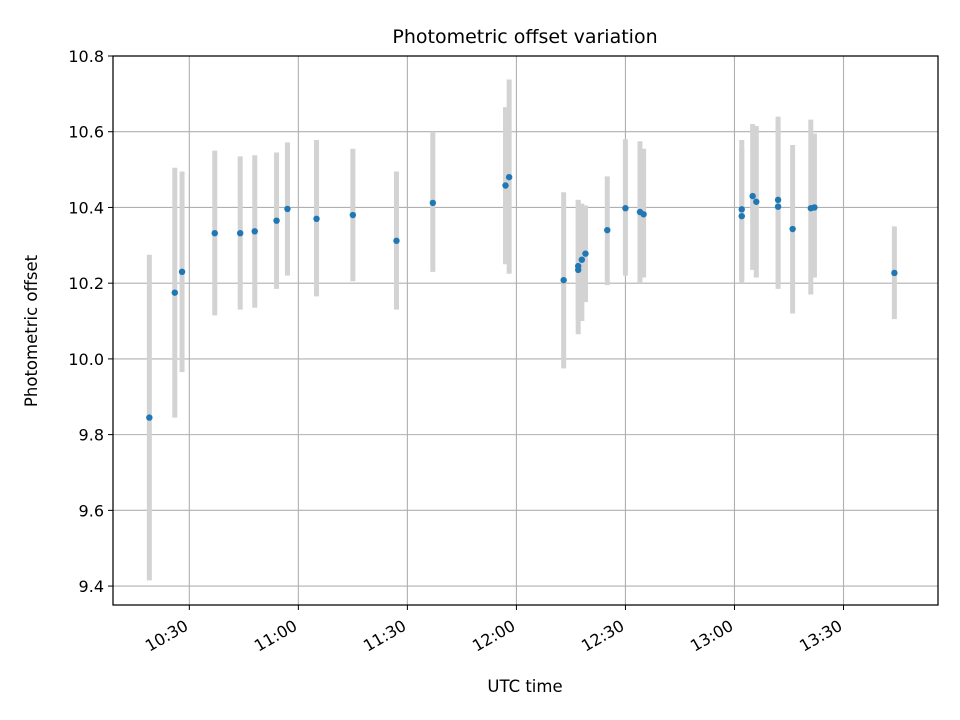  I want to click on x-axis-title: UTC time, so click(524, 686).